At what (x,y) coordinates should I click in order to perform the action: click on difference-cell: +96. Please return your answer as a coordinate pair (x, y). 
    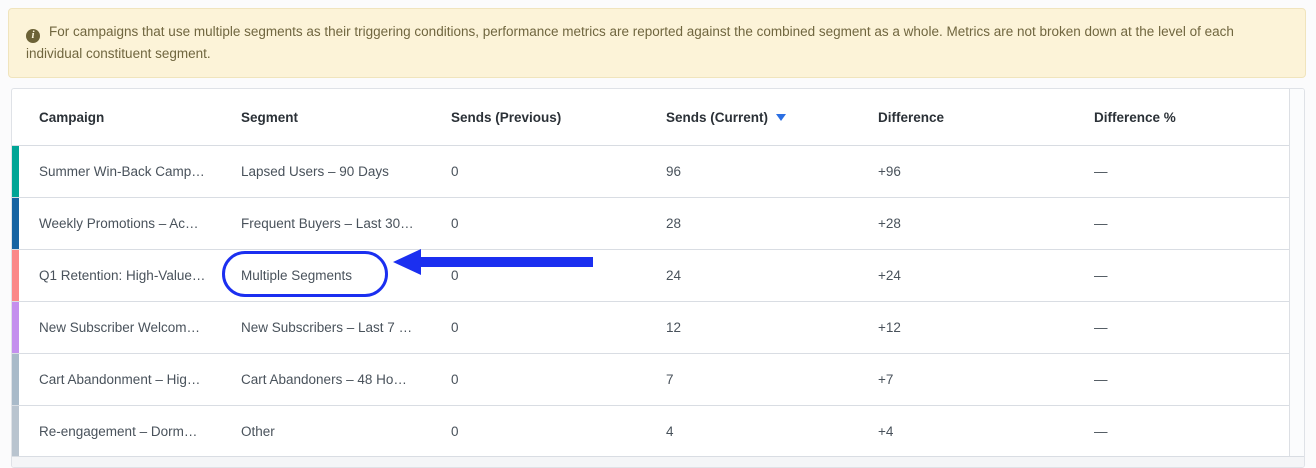
    Looking at the image, I should click on (889, 171).